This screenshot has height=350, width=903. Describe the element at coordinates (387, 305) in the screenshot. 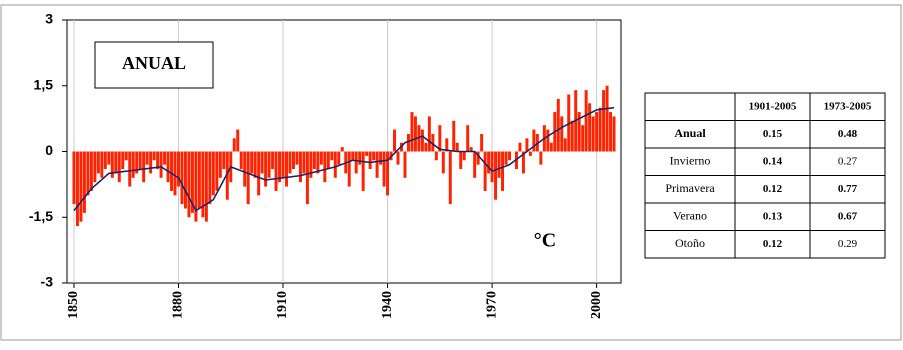

I see `x-tick-label: 1940` at that location.